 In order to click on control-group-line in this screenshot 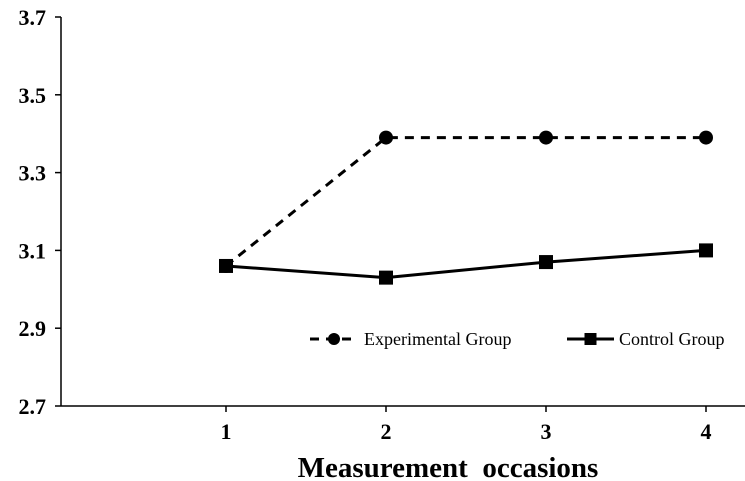, I will do `click(466, 264)`.